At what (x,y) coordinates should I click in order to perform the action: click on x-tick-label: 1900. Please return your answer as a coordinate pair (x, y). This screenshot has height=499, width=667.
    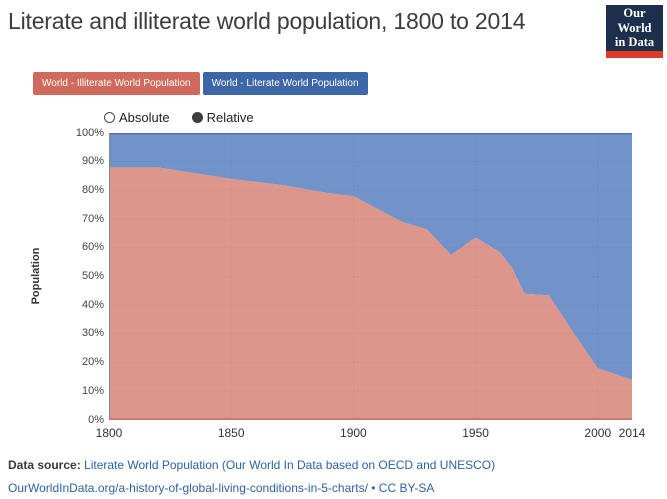
    Looking at the image, I should click on (353, 433).